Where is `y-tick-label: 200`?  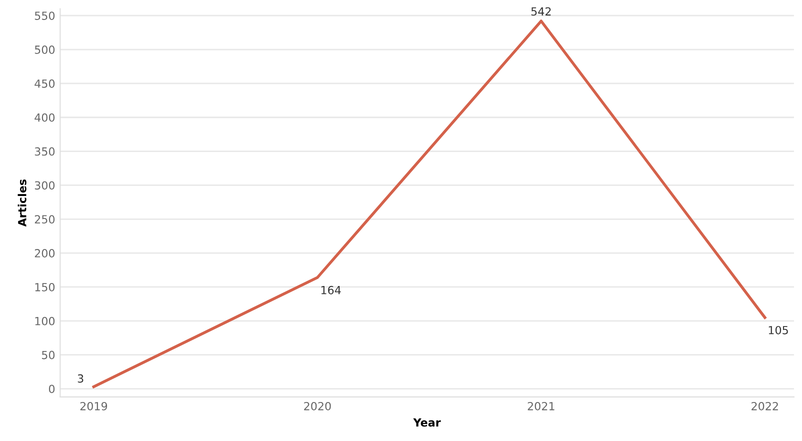 y-tick-label: 200 is located at coordinates (44, 253).